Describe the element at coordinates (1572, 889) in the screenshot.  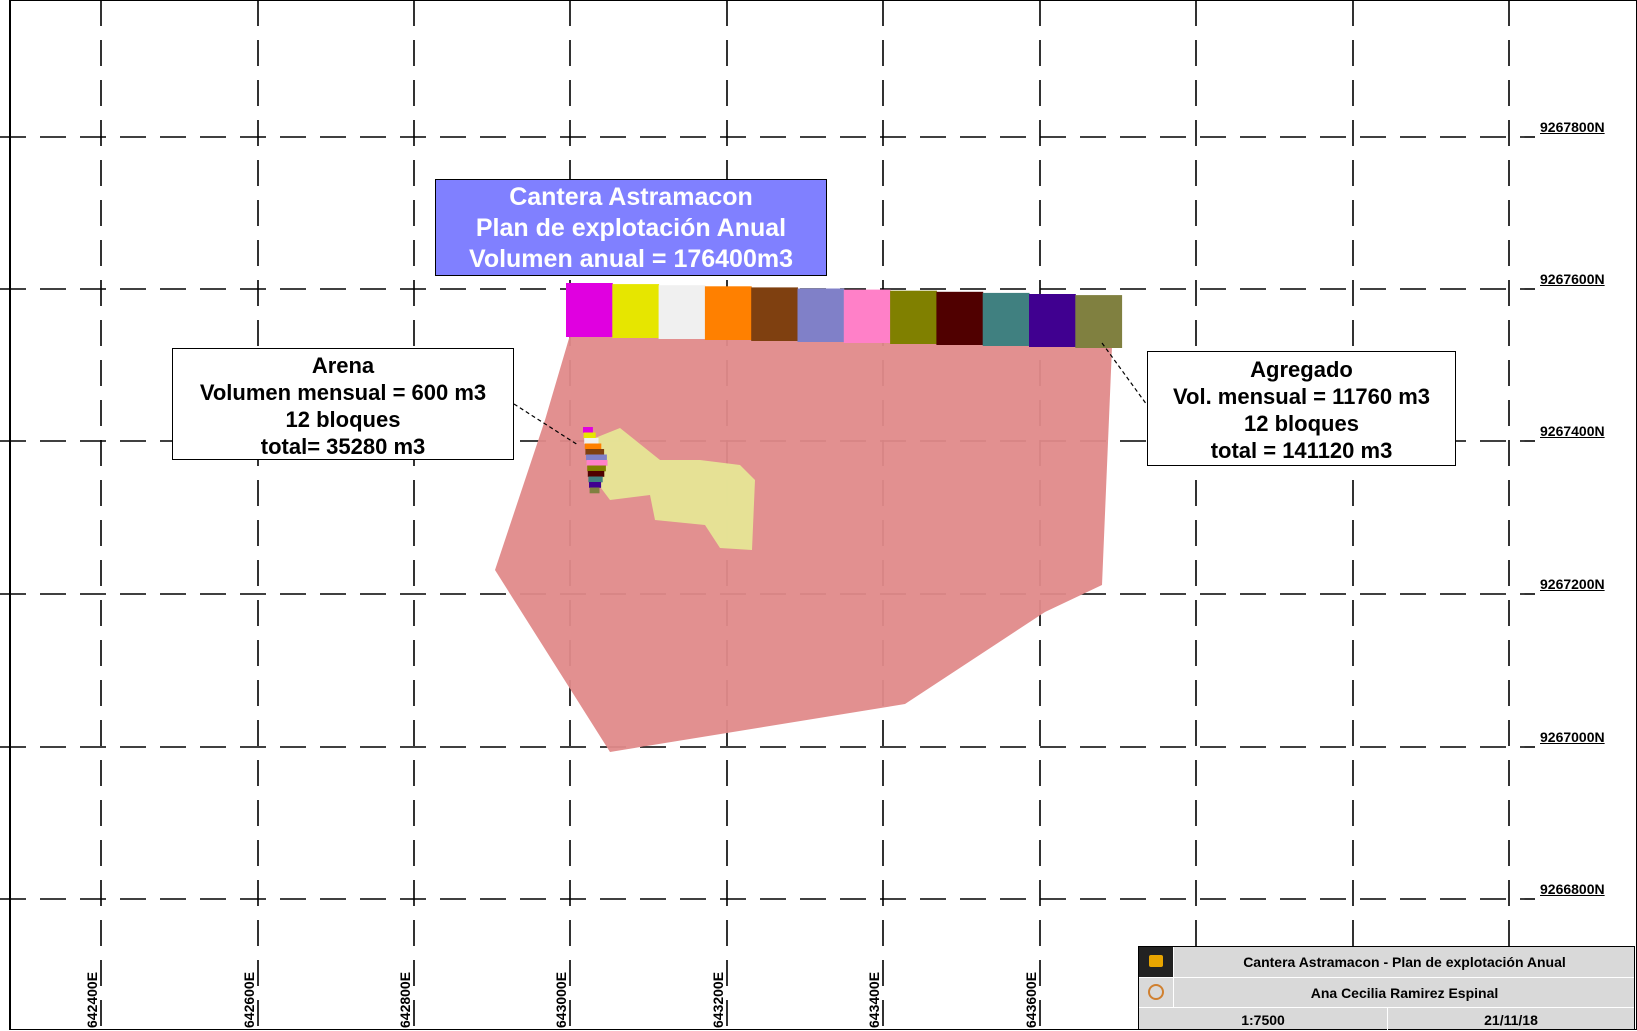
I see `northing-label: 9266800N` at that location.